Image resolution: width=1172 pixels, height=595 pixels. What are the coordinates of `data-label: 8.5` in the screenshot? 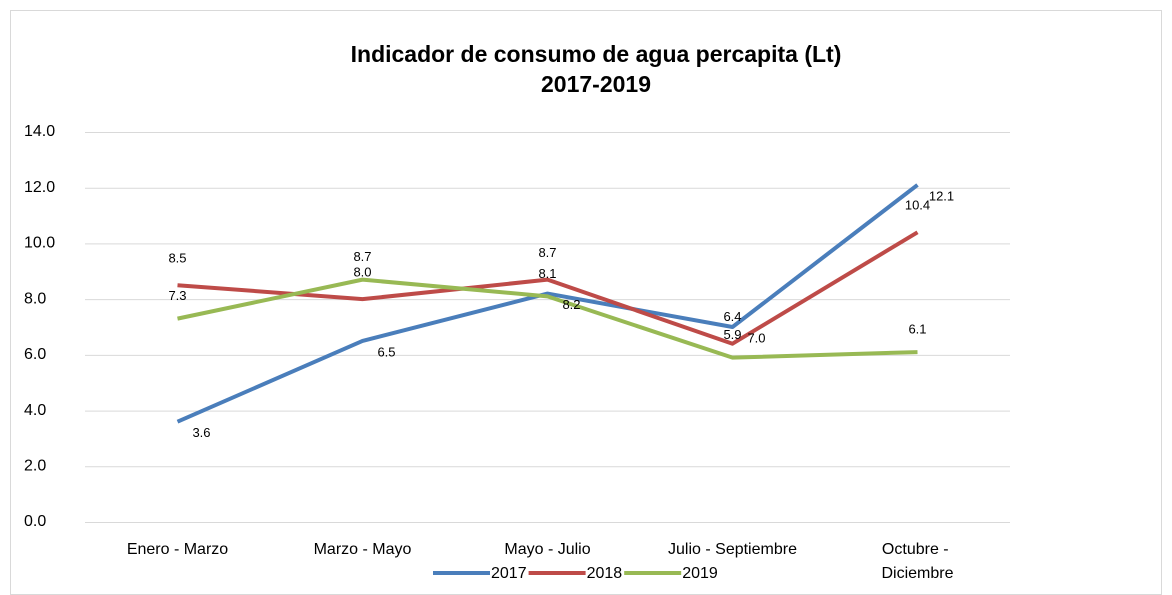 It's located at (177, 258).